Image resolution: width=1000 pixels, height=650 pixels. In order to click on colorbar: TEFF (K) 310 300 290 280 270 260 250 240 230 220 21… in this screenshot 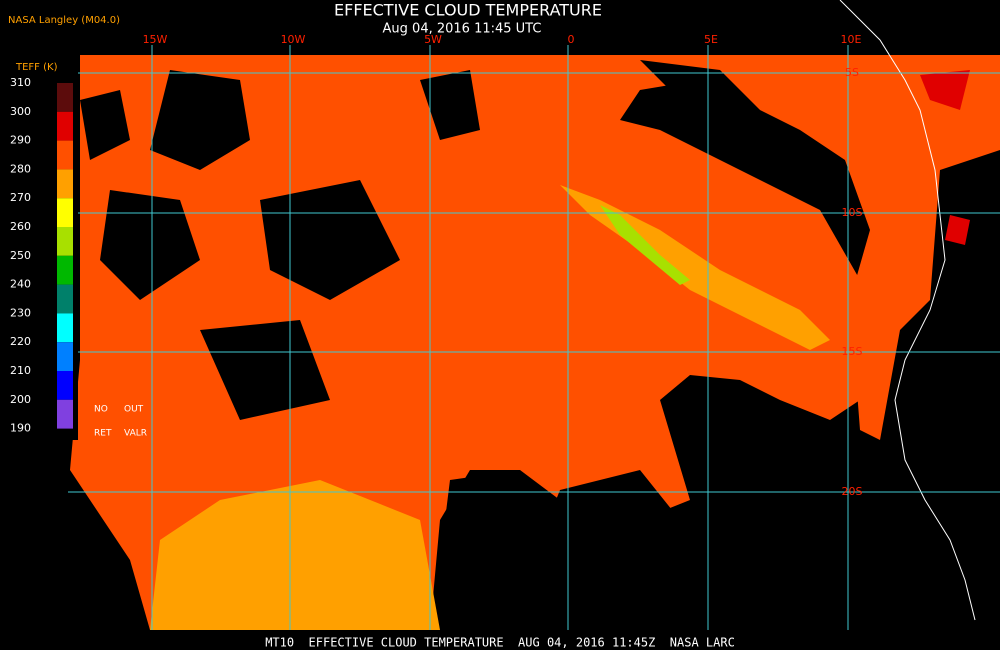, I will do `click(73, 247)`.